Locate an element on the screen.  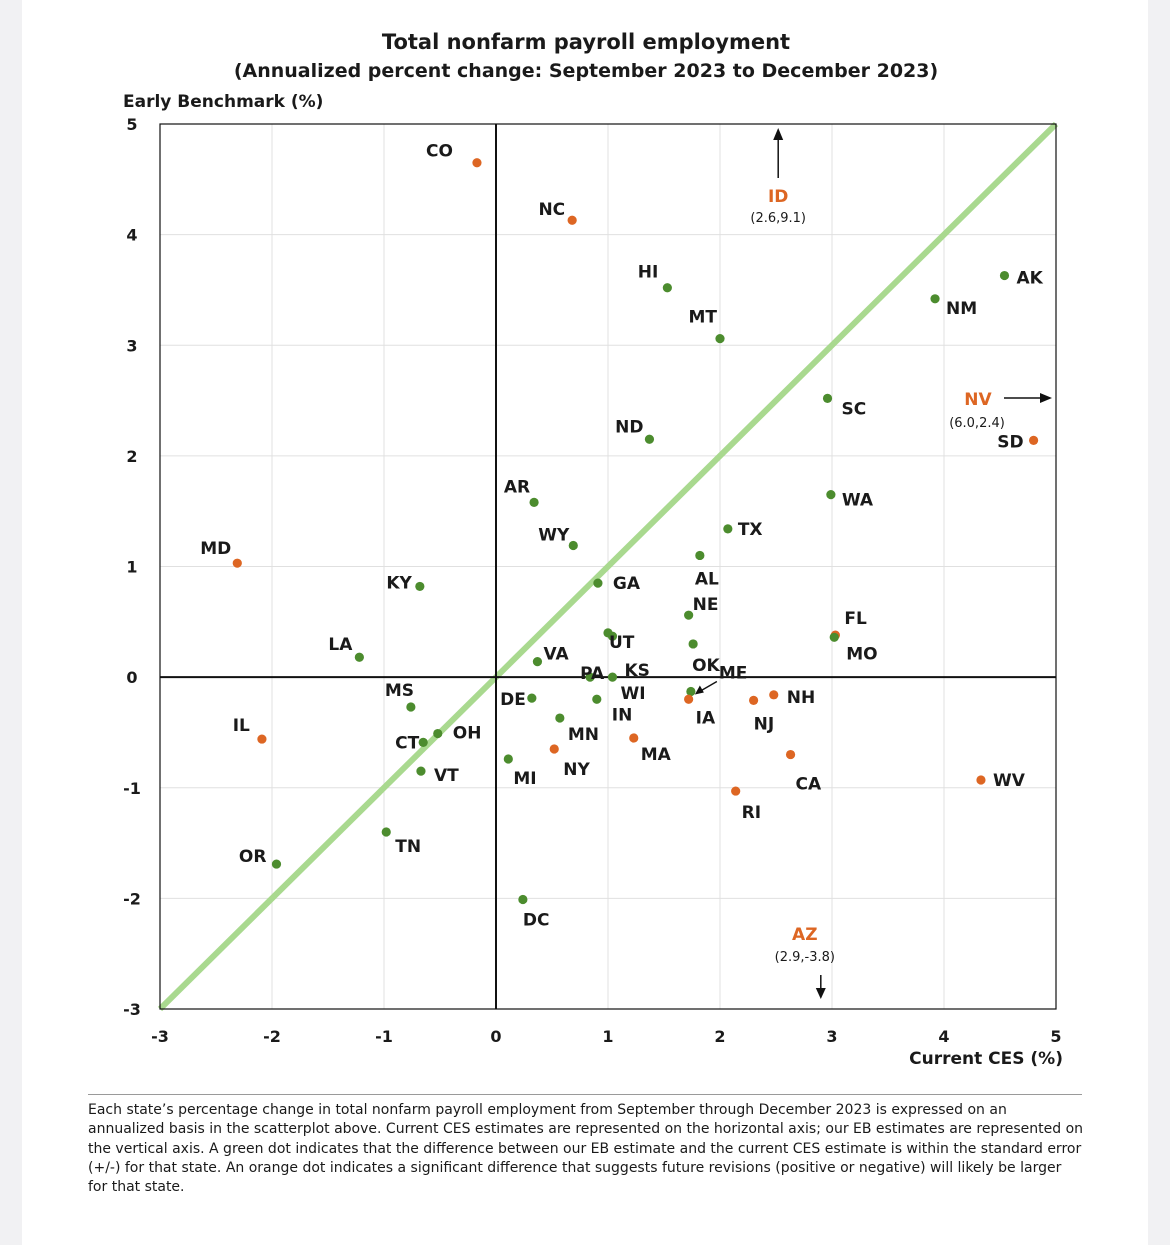
data-point-va is located at coordinates (537, 662).